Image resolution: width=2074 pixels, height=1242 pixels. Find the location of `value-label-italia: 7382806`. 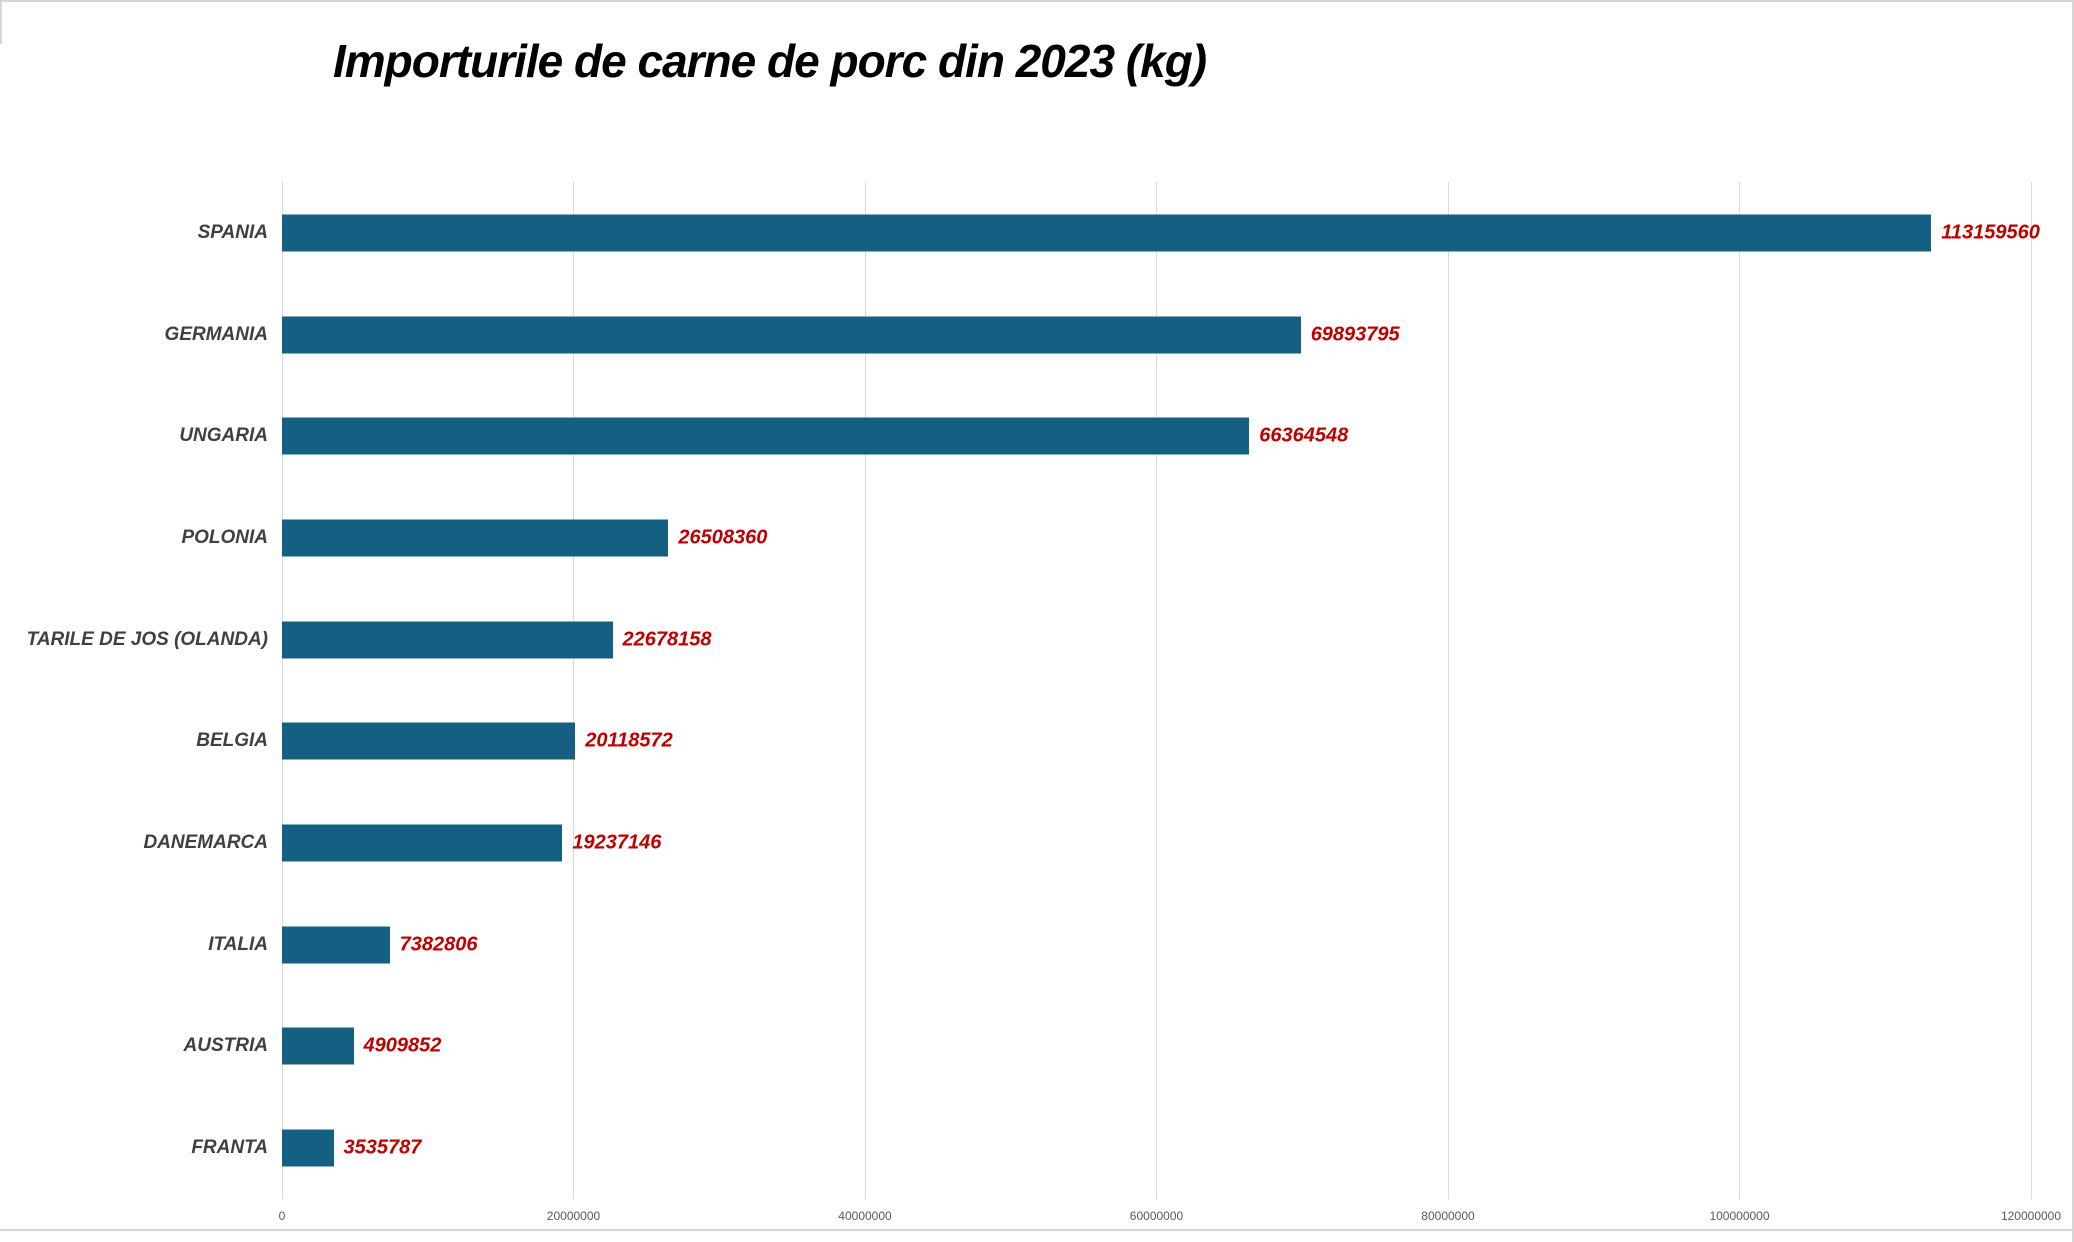

value-label-italia: 7382806 is located at coordinates (438, 944).